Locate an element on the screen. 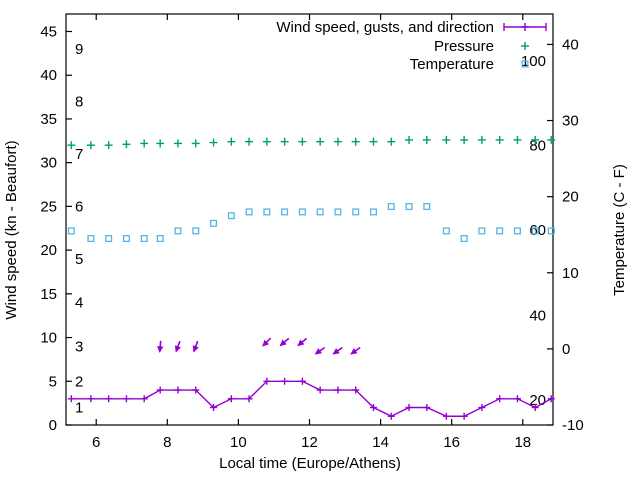  beaufort-label: 5 is located at coordinates (79, 259).